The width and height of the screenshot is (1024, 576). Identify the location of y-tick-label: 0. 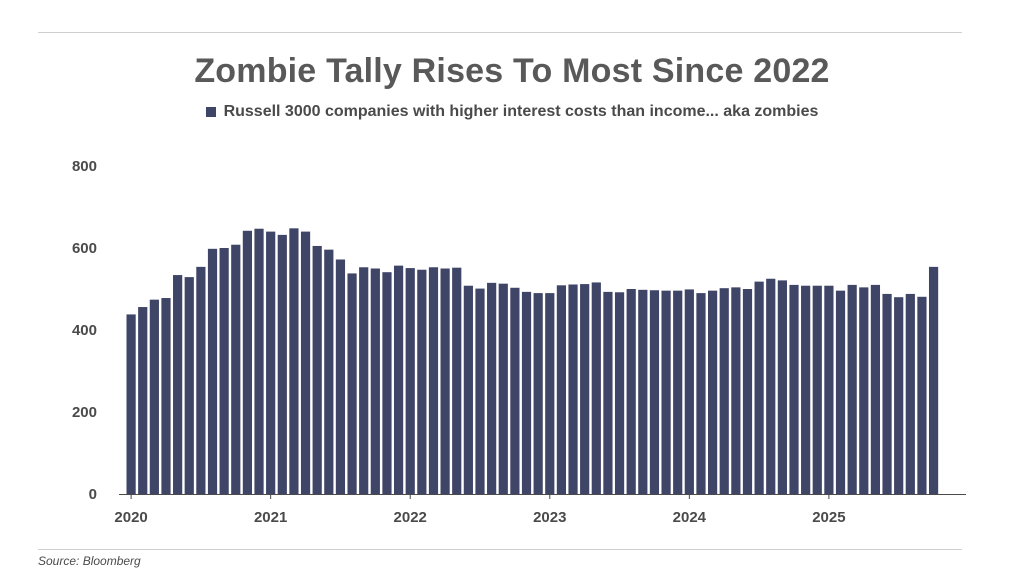
(93, 494).